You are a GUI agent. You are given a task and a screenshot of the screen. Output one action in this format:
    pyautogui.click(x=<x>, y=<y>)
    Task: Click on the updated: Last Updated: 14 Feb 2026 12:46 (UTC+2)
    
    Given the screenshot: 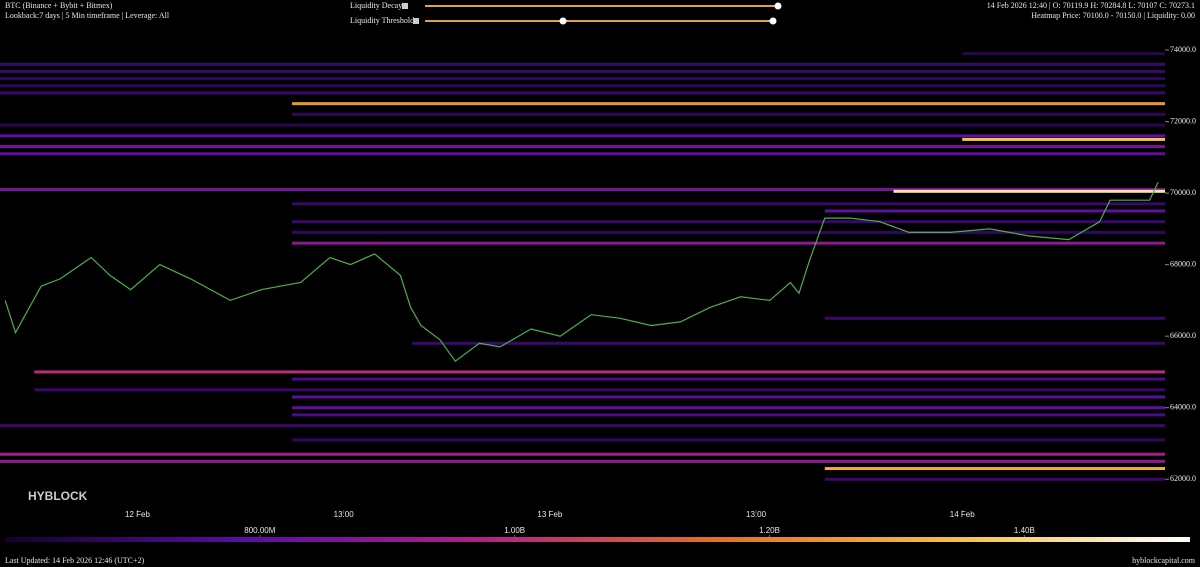 What is the action you would take?
    pyautogui.click(x=74, y=560)
    